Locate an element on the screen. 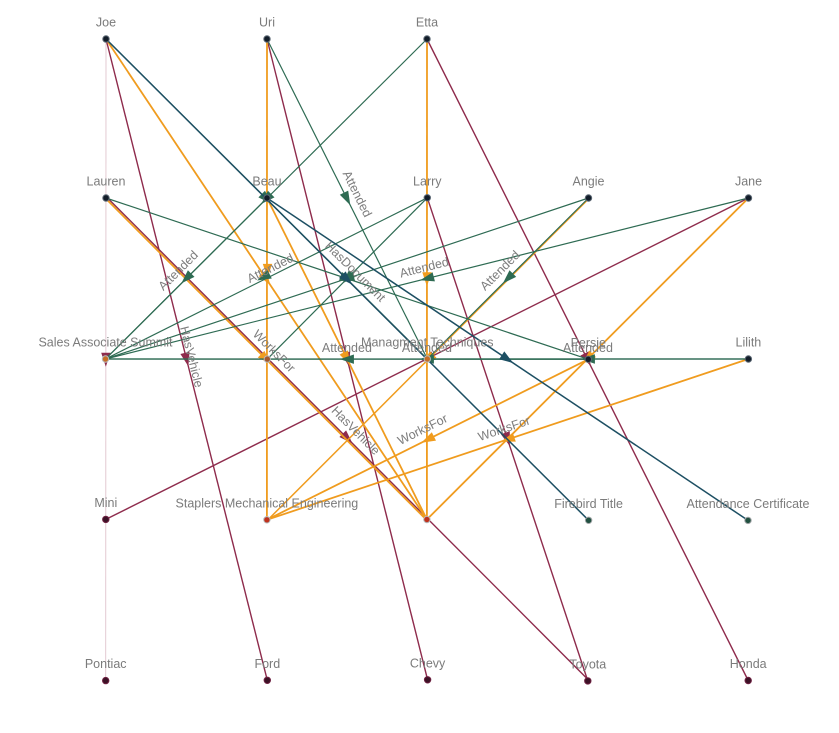 This screenshot has width=839, height=733. svg-text: Lauren is located at coordinates (106, 182).